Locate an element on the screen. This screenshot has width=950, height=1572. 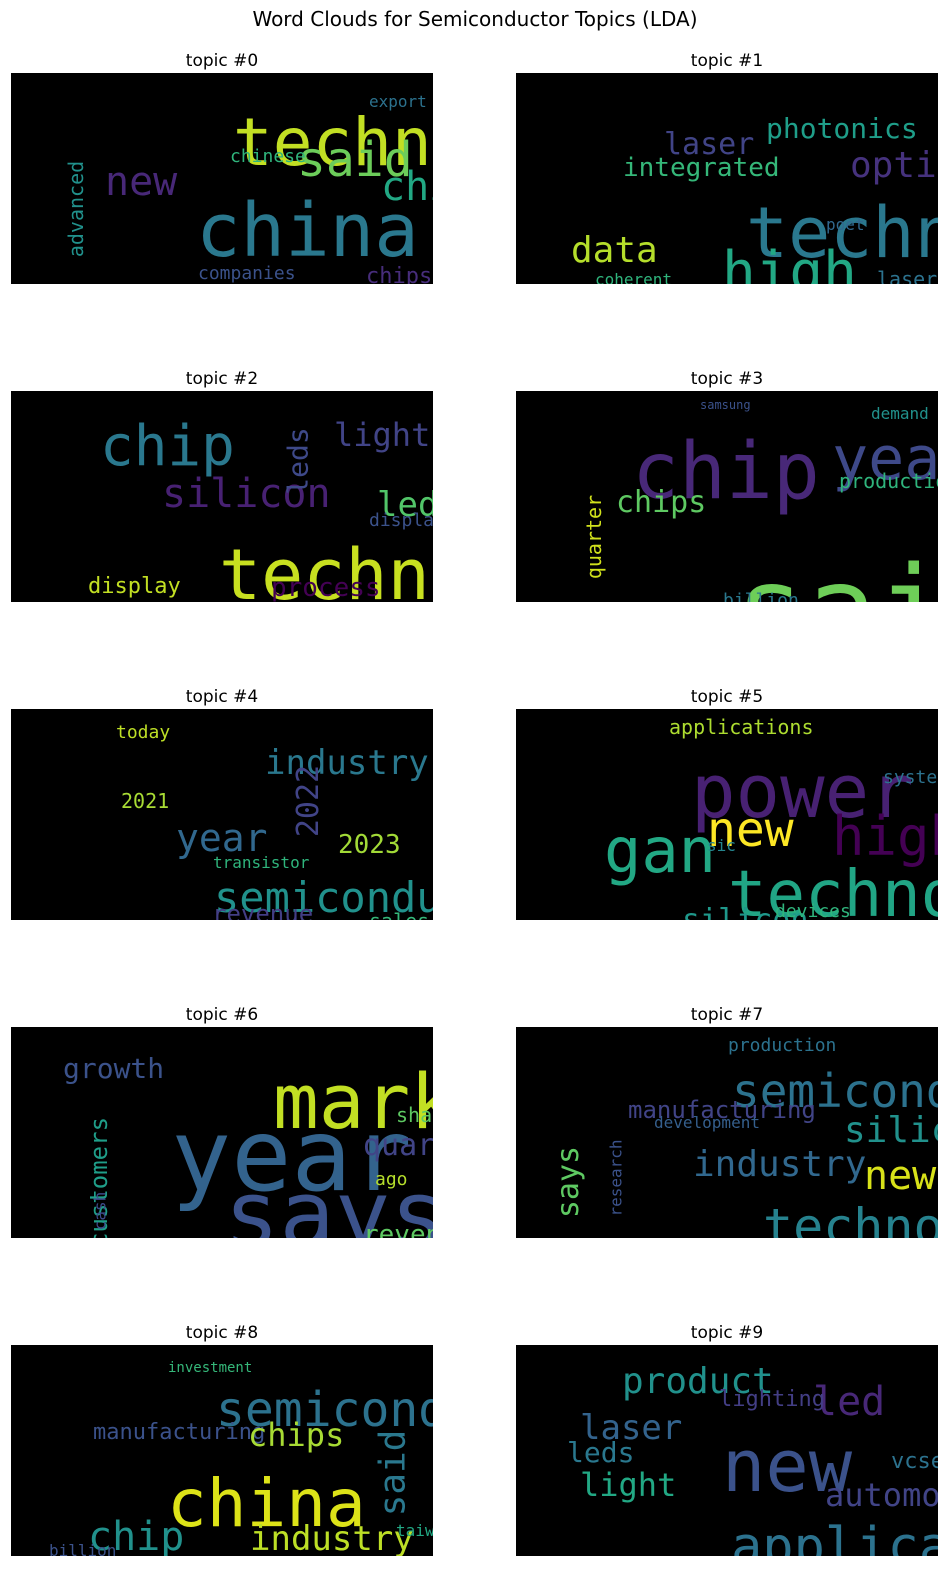
cloud-word: automotive is located at coordinates (881, 1495).